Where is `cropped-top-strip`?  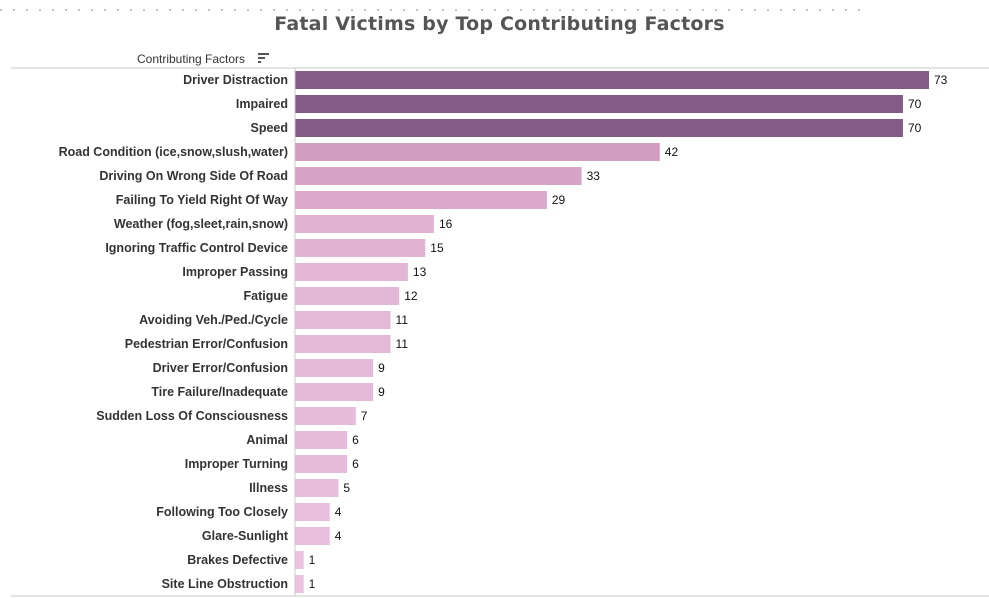 cropped-top-strip is located at coordinates (494, 5).